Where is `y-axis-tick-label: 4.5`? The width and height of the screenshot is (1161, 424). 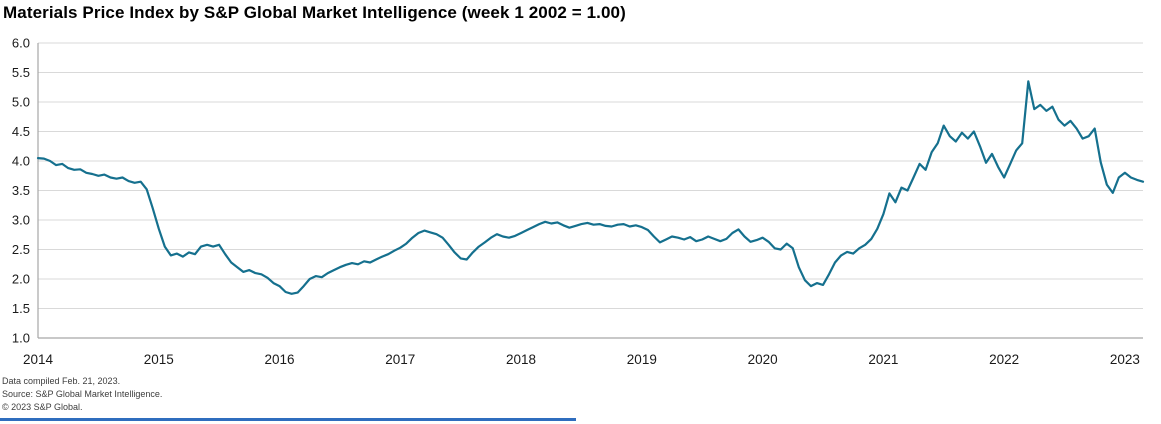 y-axis-tick-label: 4.5 is located at coordinates (21, 131).